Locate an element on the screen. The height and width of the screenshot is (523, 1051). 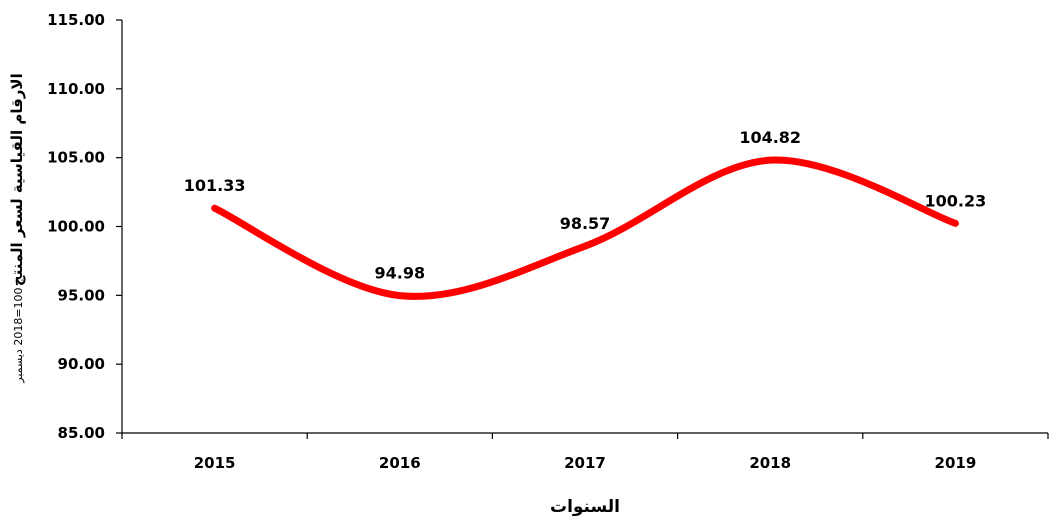
y-tick-label: 85.00 is located at coordinates (81, 433).